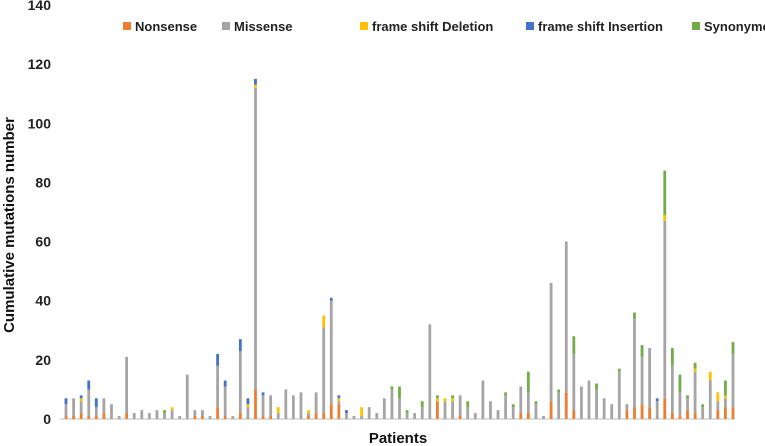 This screenshot has width=765, height=446. What do you see at coordinates (43, 182) in the screenshot?
I see `y-tick-label: 80` at bounding box center [43, 182].